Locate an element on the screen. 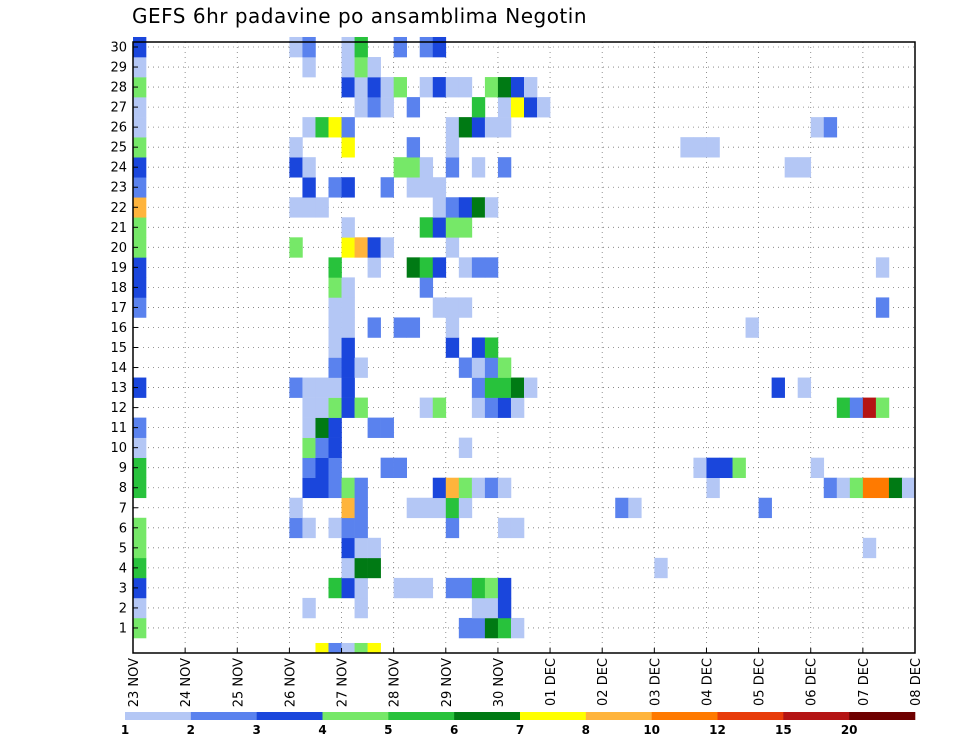  y-tick-label: 29 is located at coordinates (118, 68).